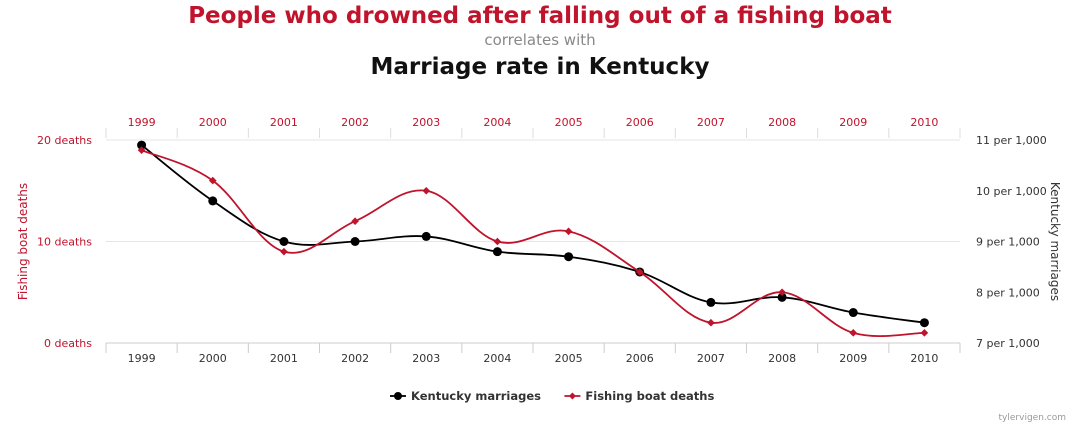 The width and height of the screenshot is (1080, 426). What do you see at coordinates (540, 67) in the screenshot?
I see `chart-title-secondary: Marriage rate in Kentucky` at bounding box center [540, 67].